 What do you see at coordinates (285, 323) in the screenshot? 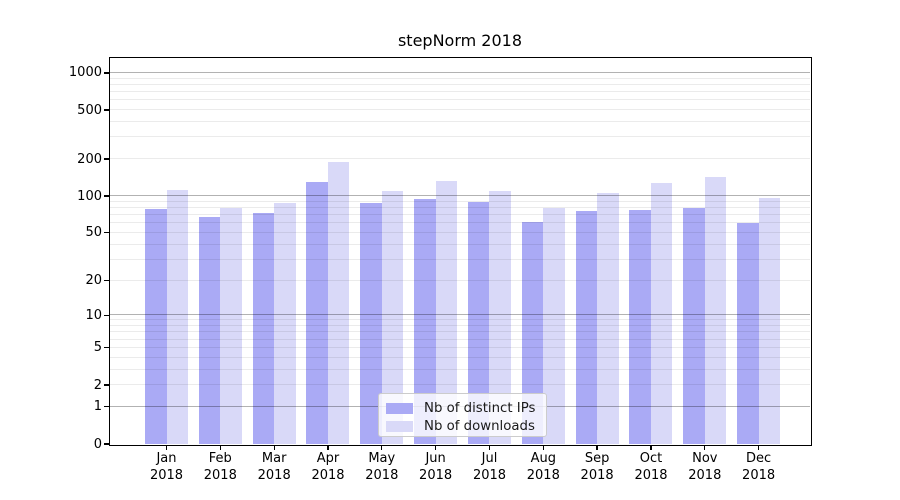
I see `bar-downloads-mar` at bounding box center [285, 323].